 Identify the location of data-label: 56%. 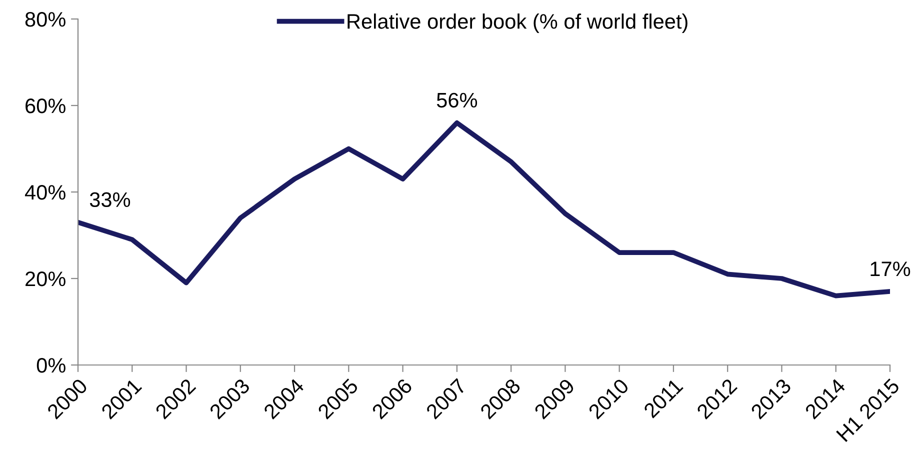
(457, 100).